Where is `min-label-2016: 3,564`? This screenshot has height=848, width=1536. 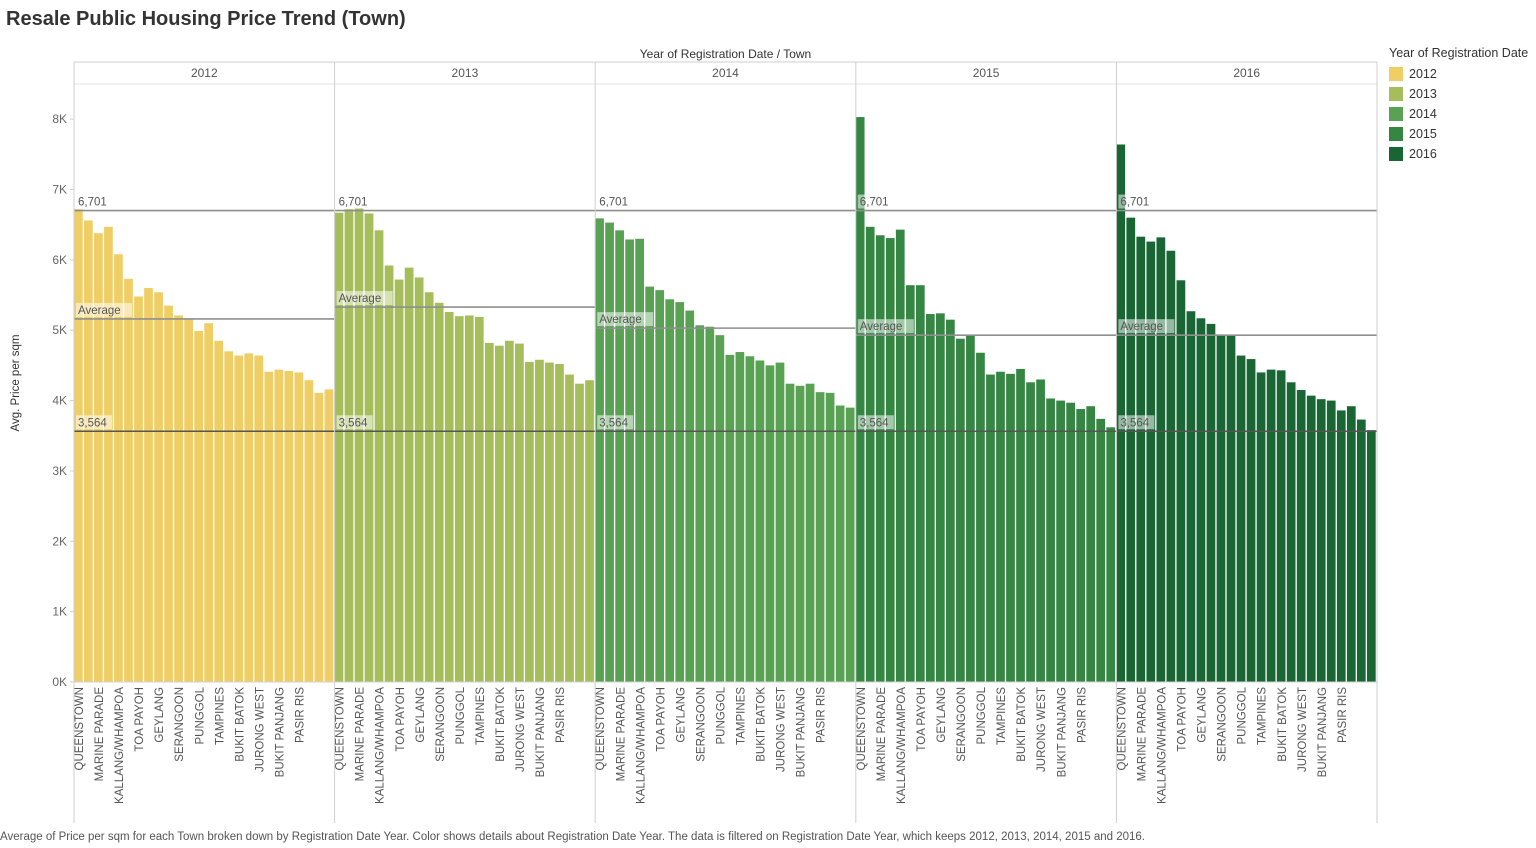 min-label-2016: 3,564 is located at coordinates (1134, 423).